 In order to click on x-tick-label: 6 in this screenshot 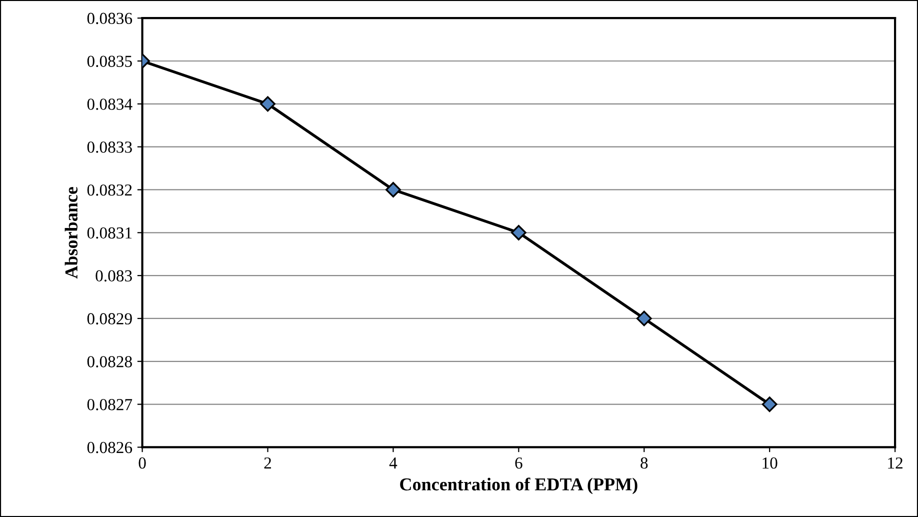, I will do `click(518, 463)`.